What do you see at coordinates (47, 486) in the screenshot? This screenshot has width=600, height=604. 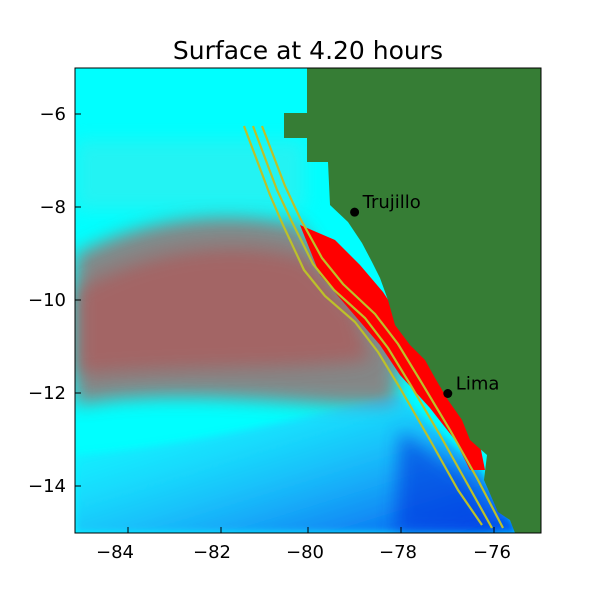 I see `y-tick-label: −14` at bounding box center [47, 486].